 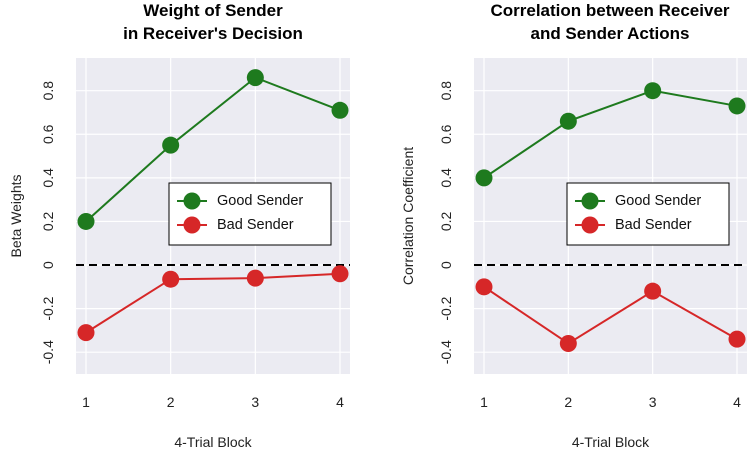 I want to click on chart-title-line: Weight of Sender, so click(x=213, y=10).